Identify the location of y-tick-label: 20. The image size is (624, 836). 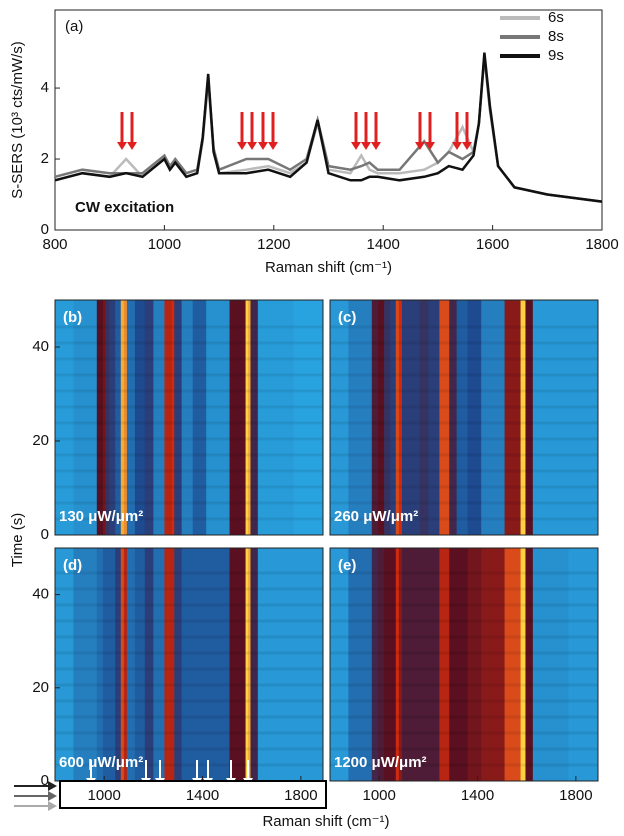
(40, 687).